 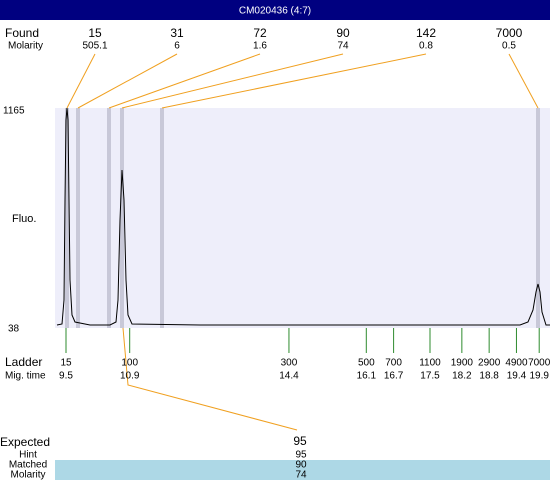 I want to click on expected-row-label: Matched, so click(x=28, y=465).